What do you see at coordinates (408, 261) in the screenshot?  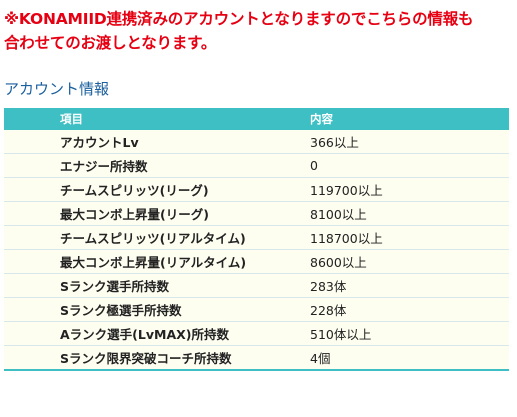 I see `row-value: 8600以上` at bounding box center [408, 261].